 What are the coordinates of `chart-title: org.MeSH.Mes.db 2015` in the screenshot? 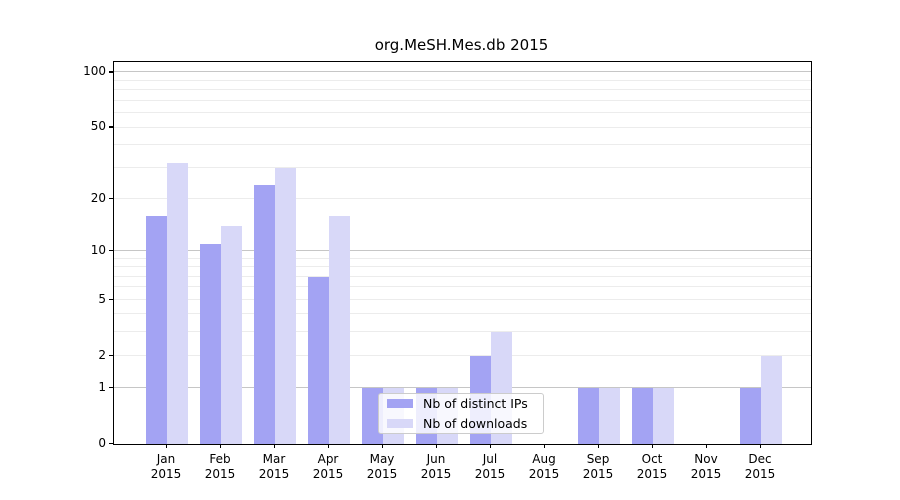 It's located at (461, 45).